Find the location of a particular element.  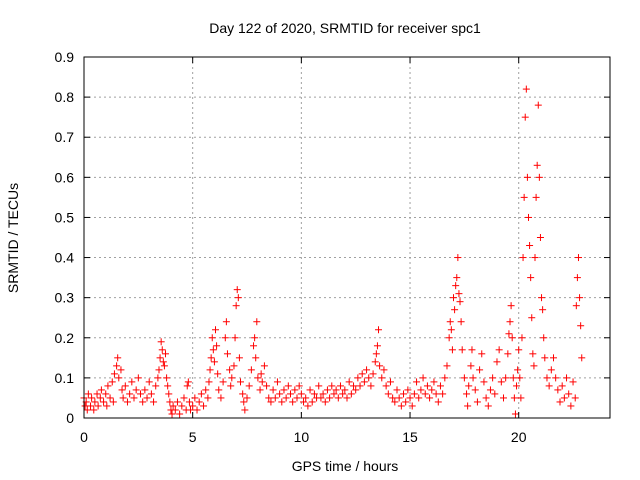

y-tick-label: 0.4 is located at coordinates (65, 258).